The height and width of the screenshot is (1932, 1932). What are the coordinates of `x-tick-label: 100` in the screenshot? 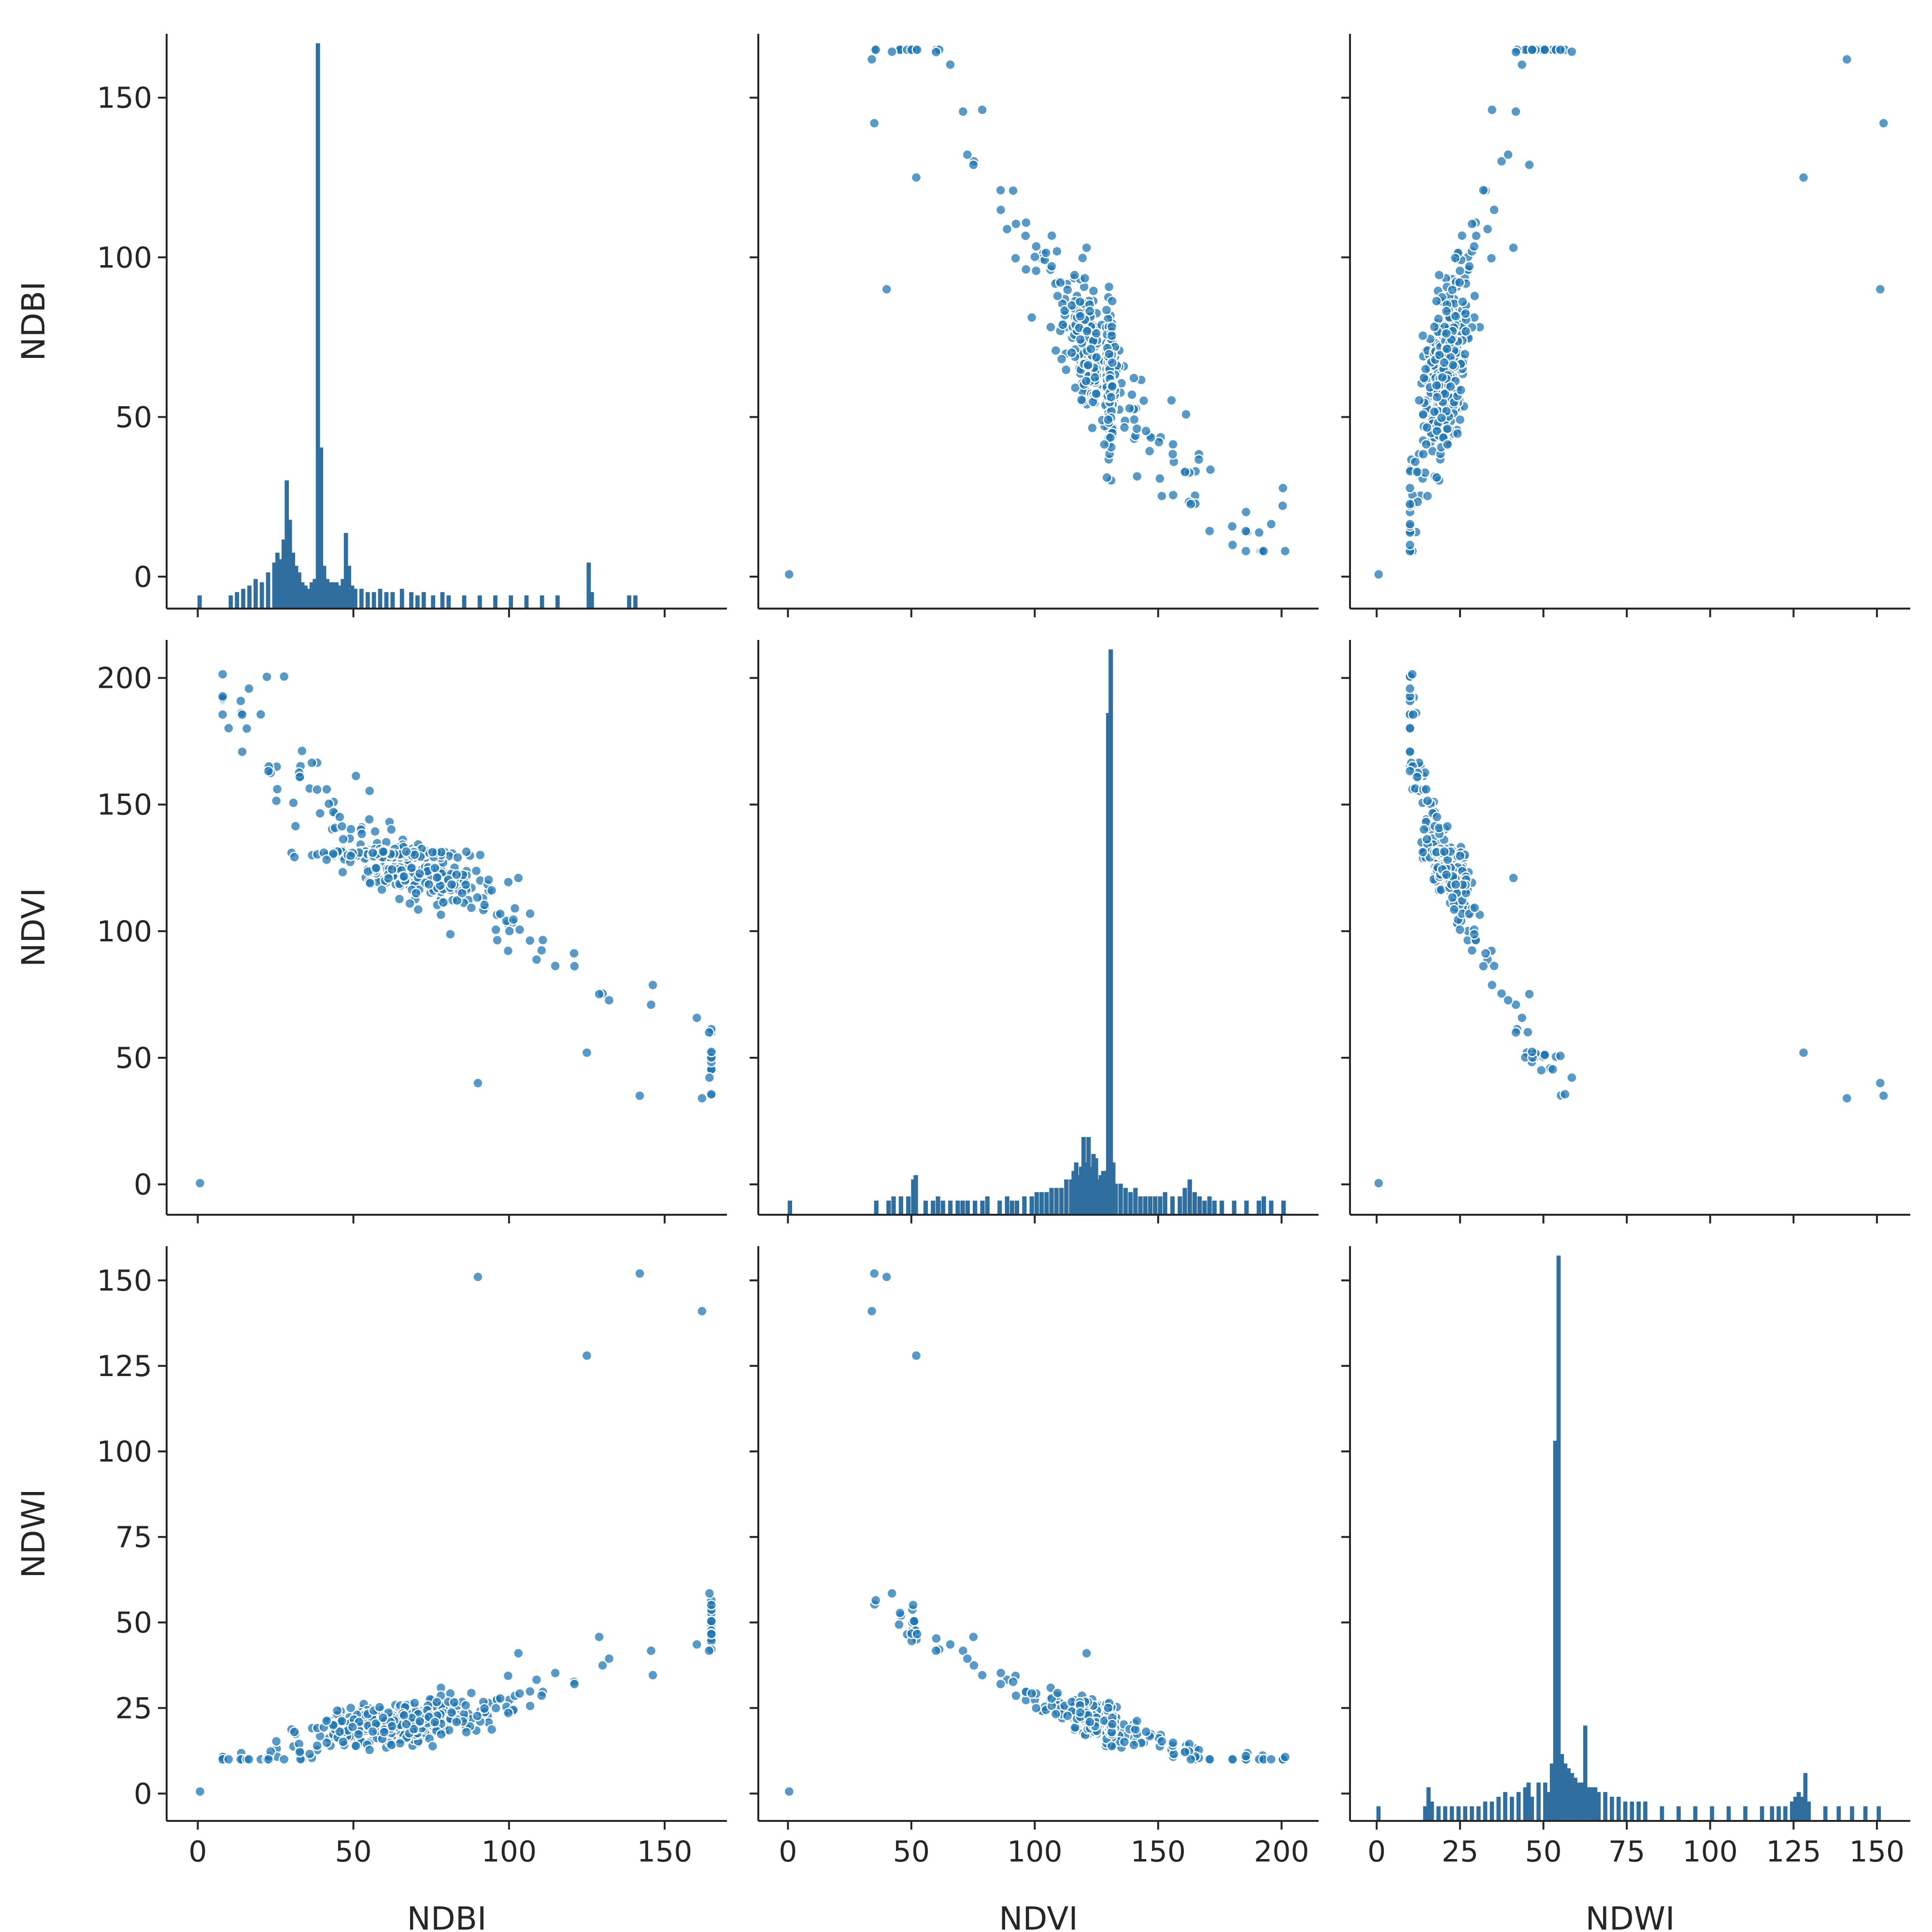 It's located at (1710, 1852).